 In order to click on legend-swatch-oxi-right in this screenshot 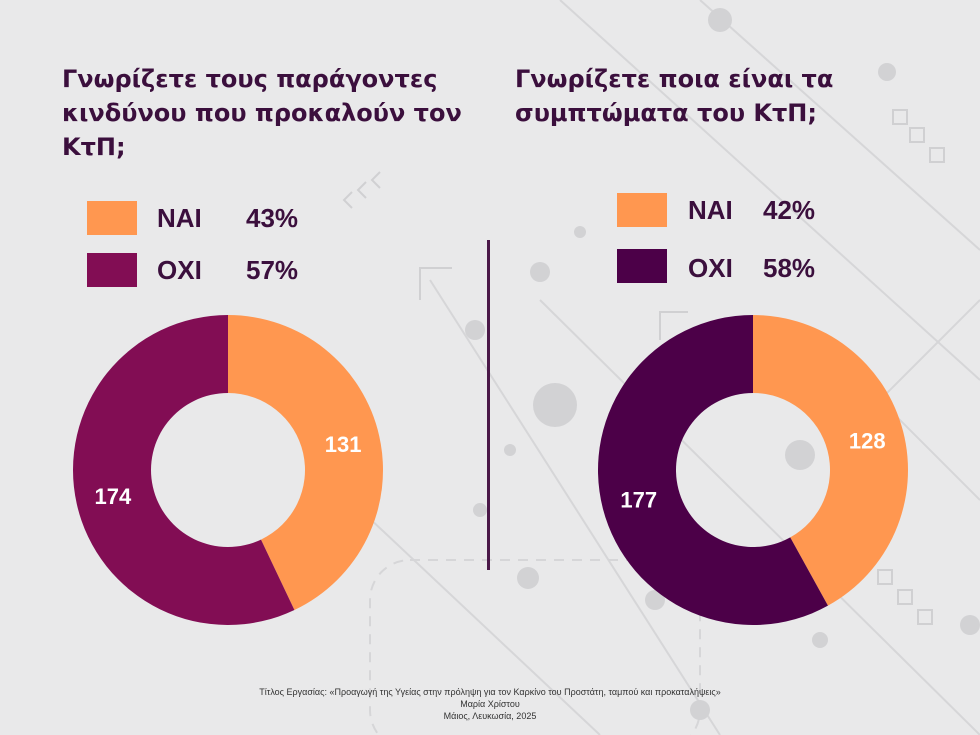, I will do `click(642, 266)`.